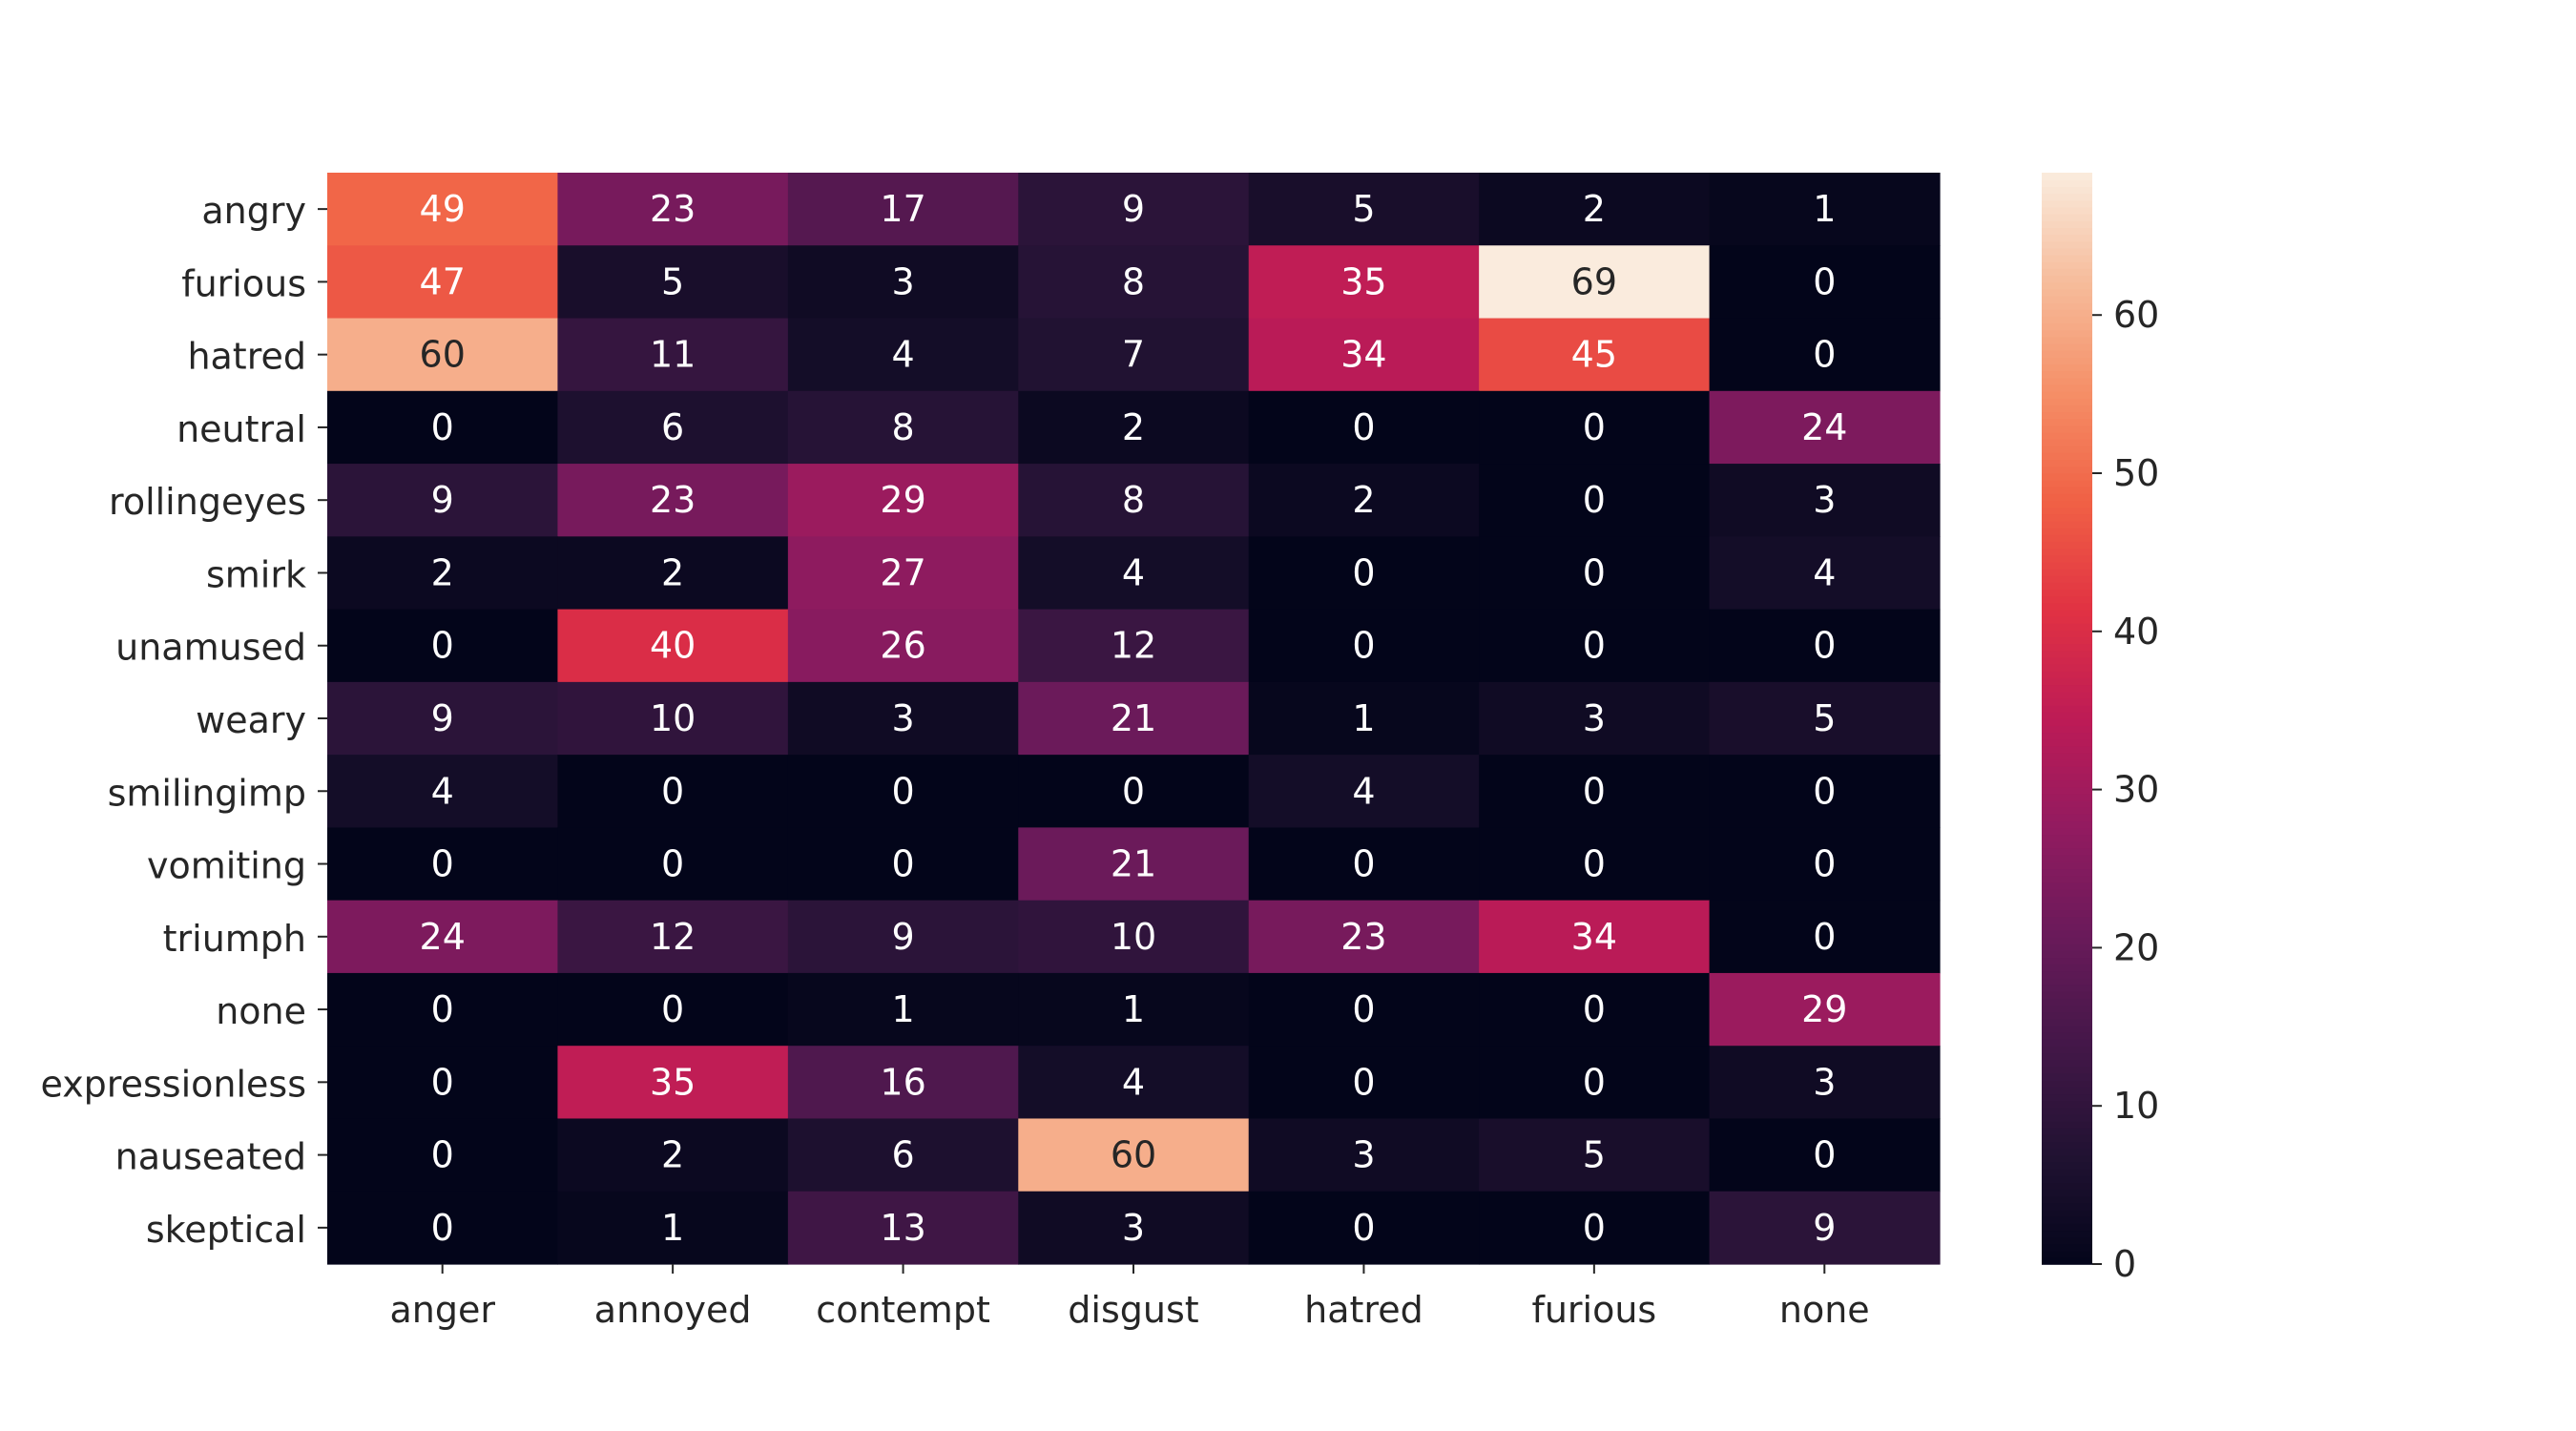 The height and width of the screenshot is (1431, 2576). I want to click on colorbar-tick-label: 20, so click(2136, 947).